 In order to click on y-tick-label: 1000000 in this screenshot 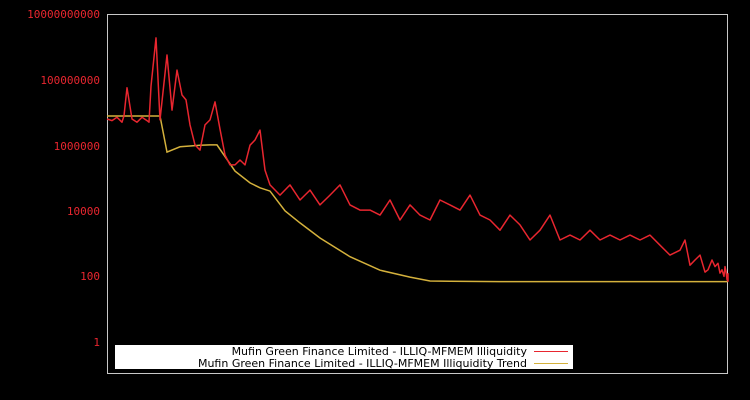, I will do `click(77, 146)`.